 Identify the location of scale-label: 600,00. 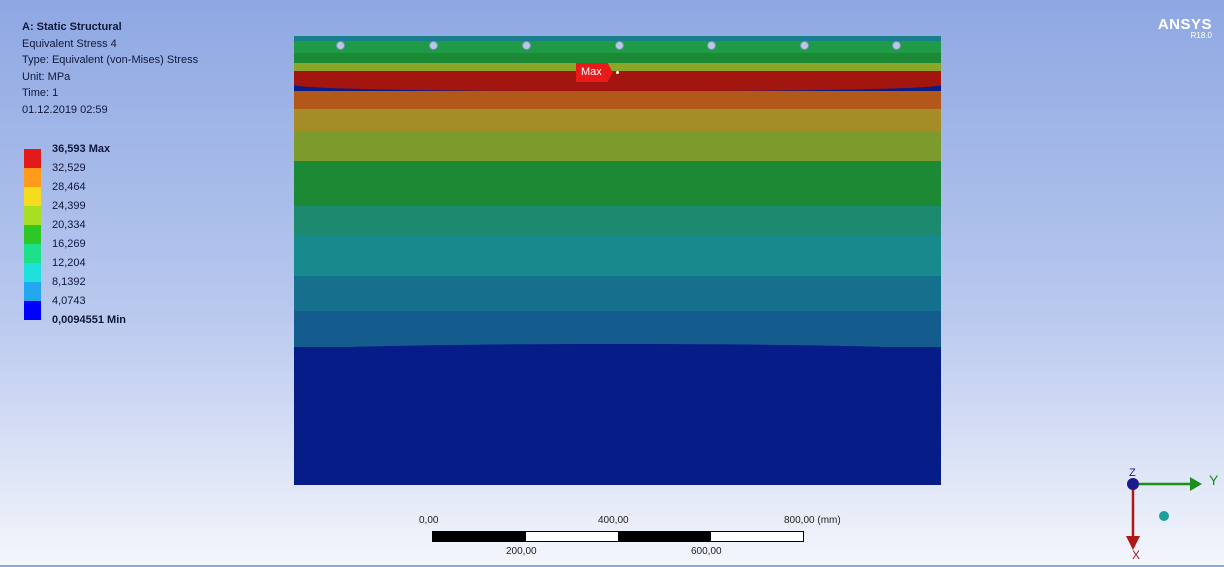
(706, 551).